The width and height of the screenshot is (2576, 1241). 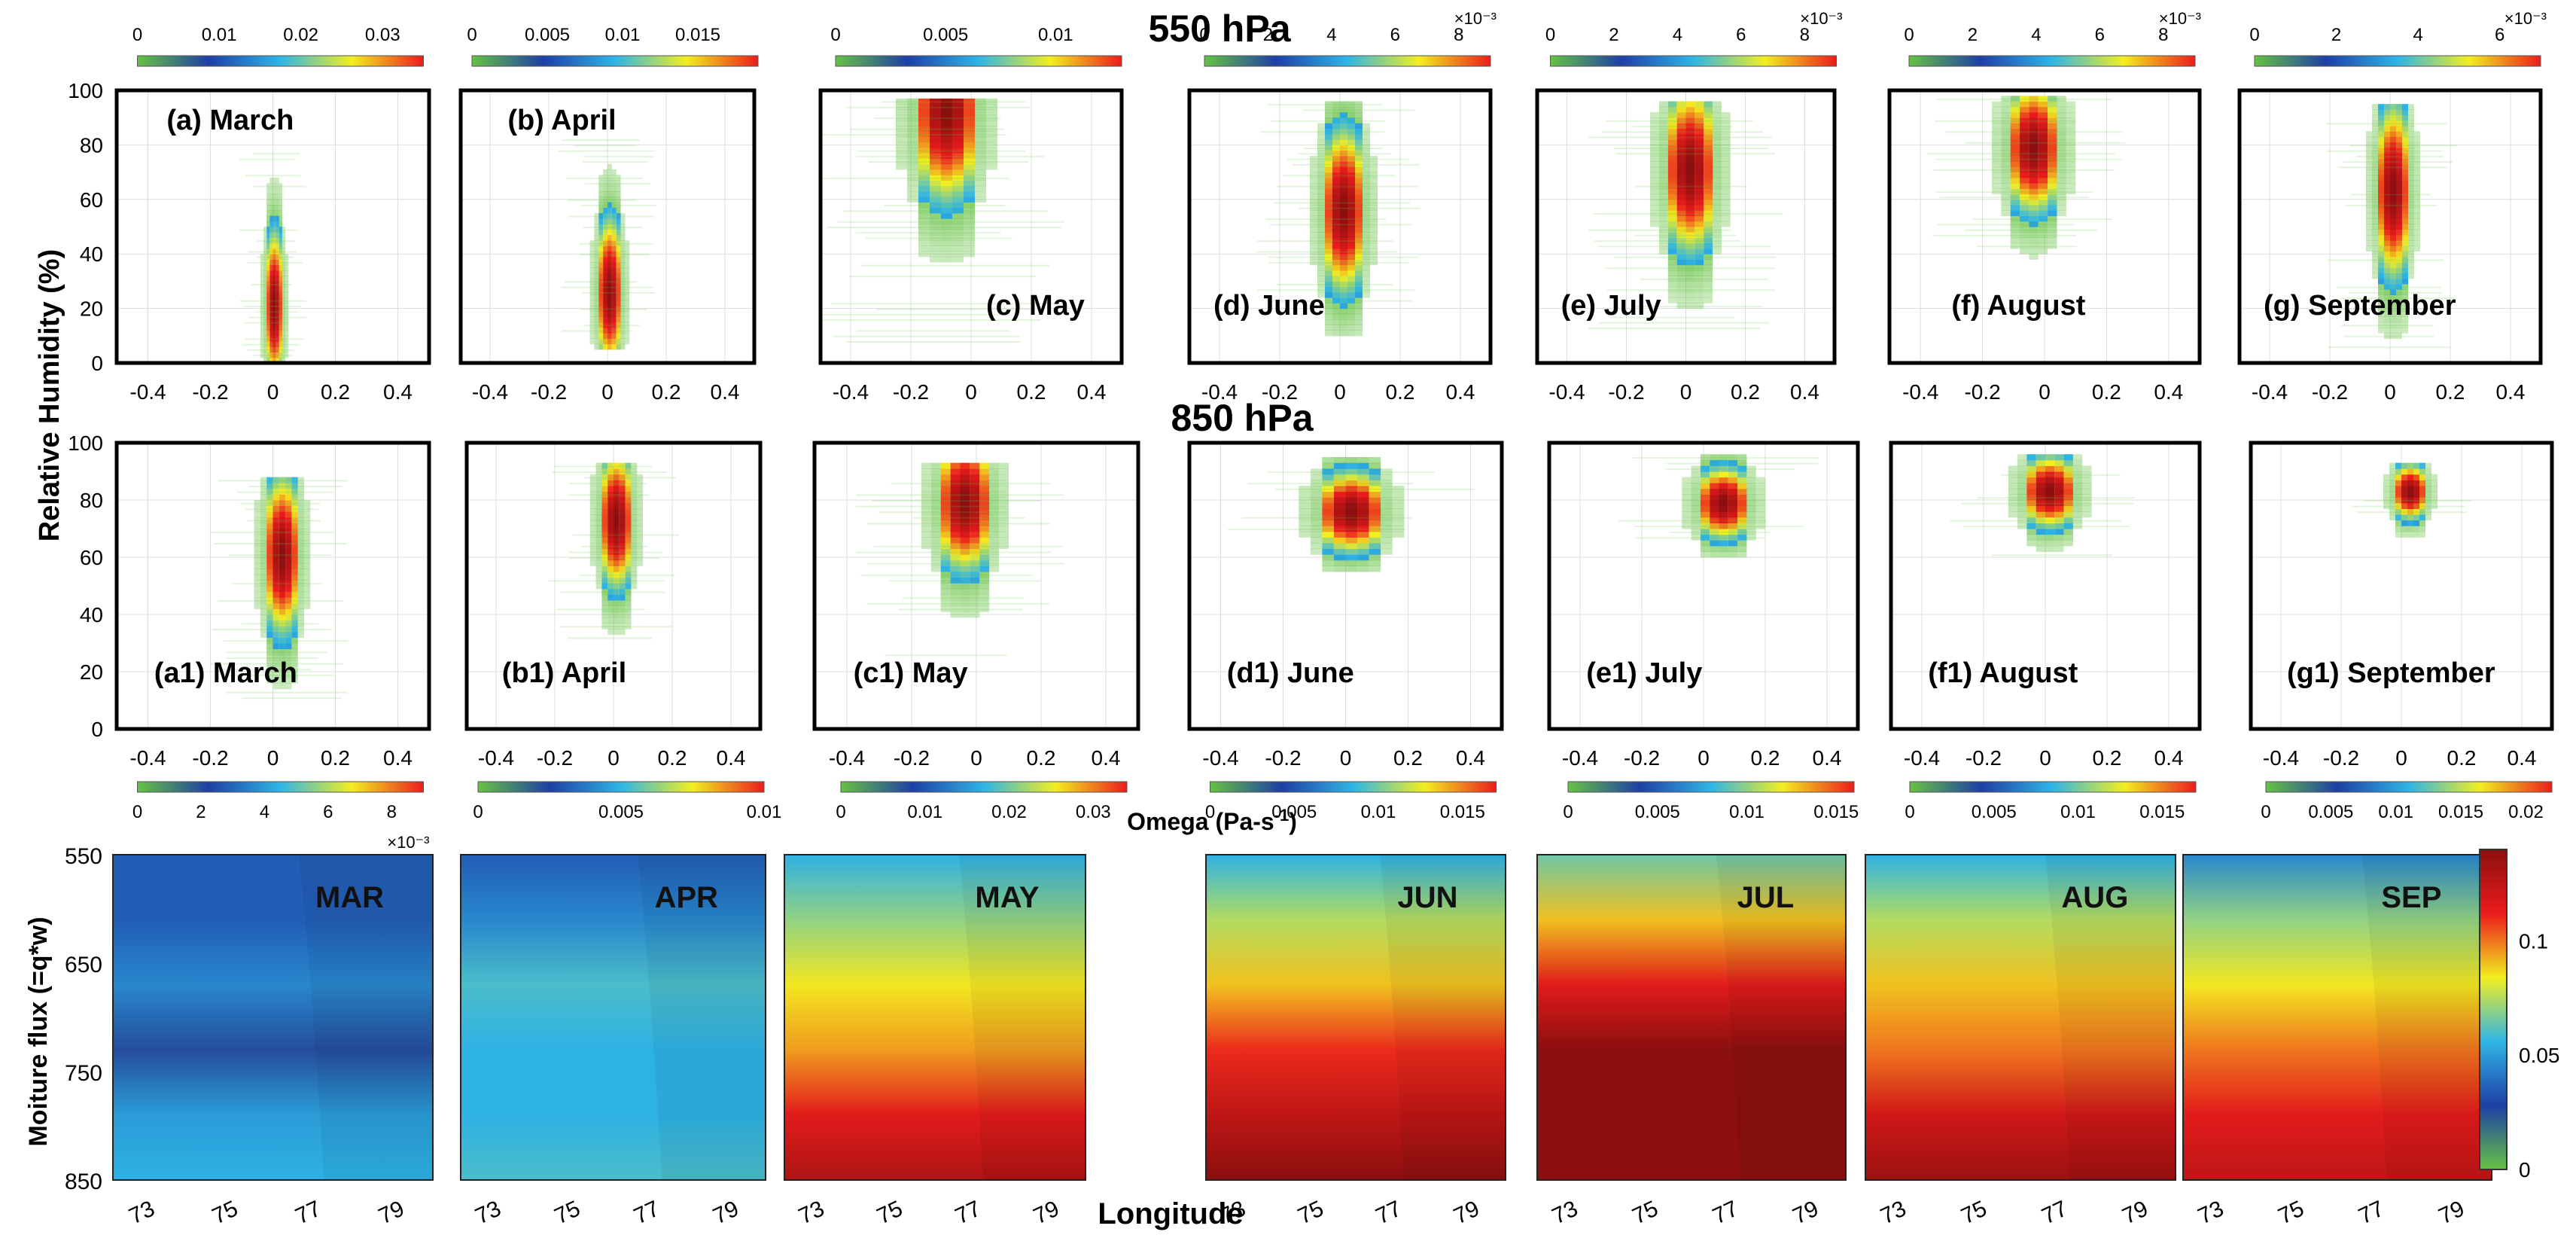 What do you see at coordinates (1741, 35) in the screenshot?
I see `colorbar-tick-label: 6` at bounding box center [1741, 35].